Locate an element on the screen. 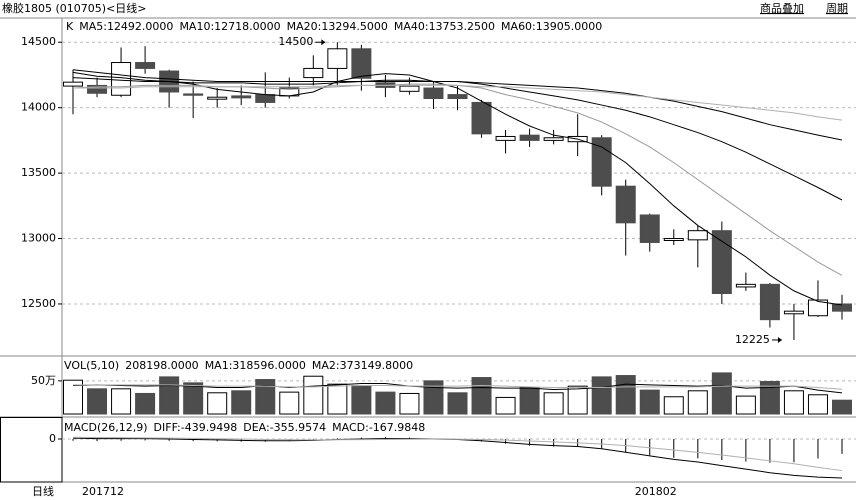 This screenshot has width=856, height=500. y-tick-label: 0 is located at coordinates (52, 438).